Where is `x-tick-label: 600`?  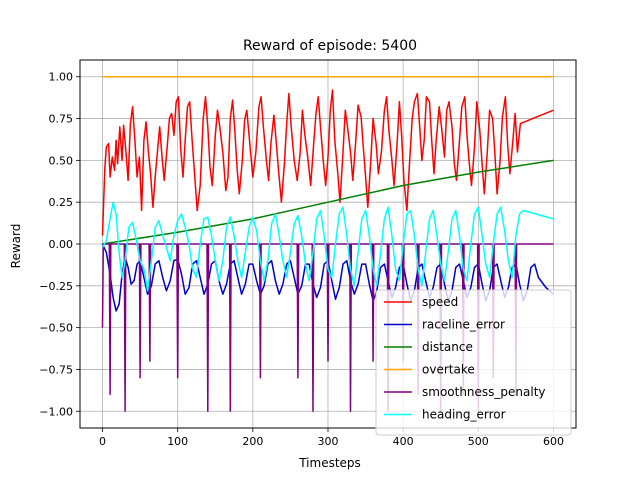 x-tick-label: 600 is located at coordinates (553, 441).